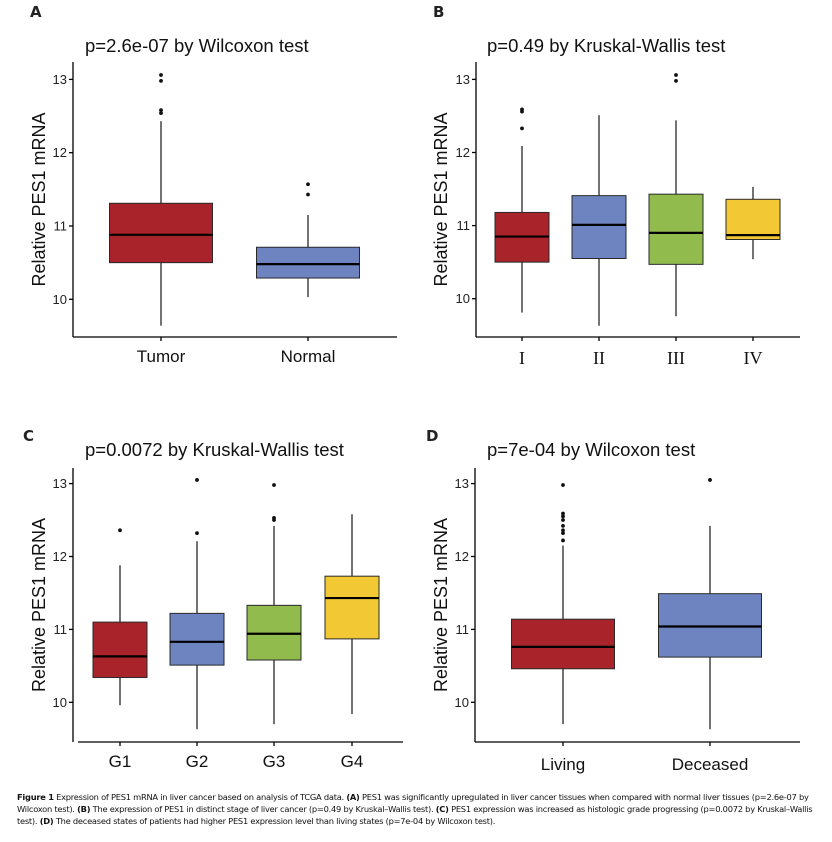 This screenshot has width=832, height=842. Describe the element at coordinates (438, 12) in the screenshot. I see `panel-label: B` at that location.